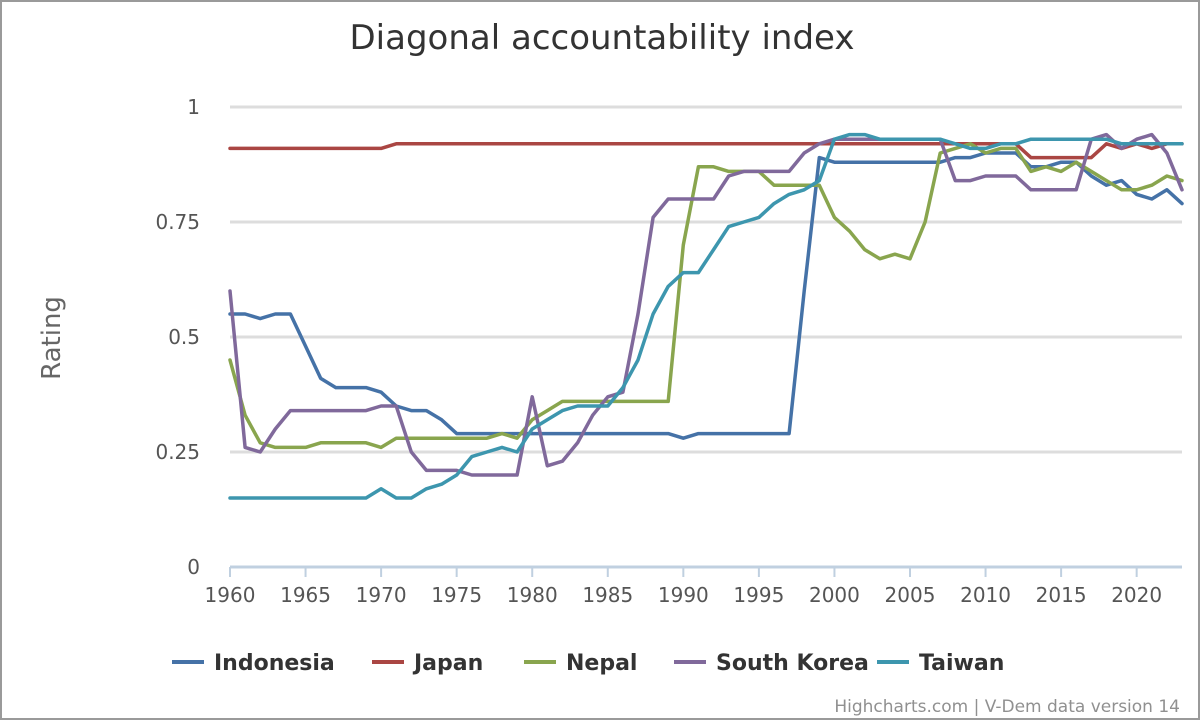 This screenshot has height=720, width=1200. Describe the element at coordinates (381, 595) in the screenshot. I see `x-tick-label: 1970` at that location.